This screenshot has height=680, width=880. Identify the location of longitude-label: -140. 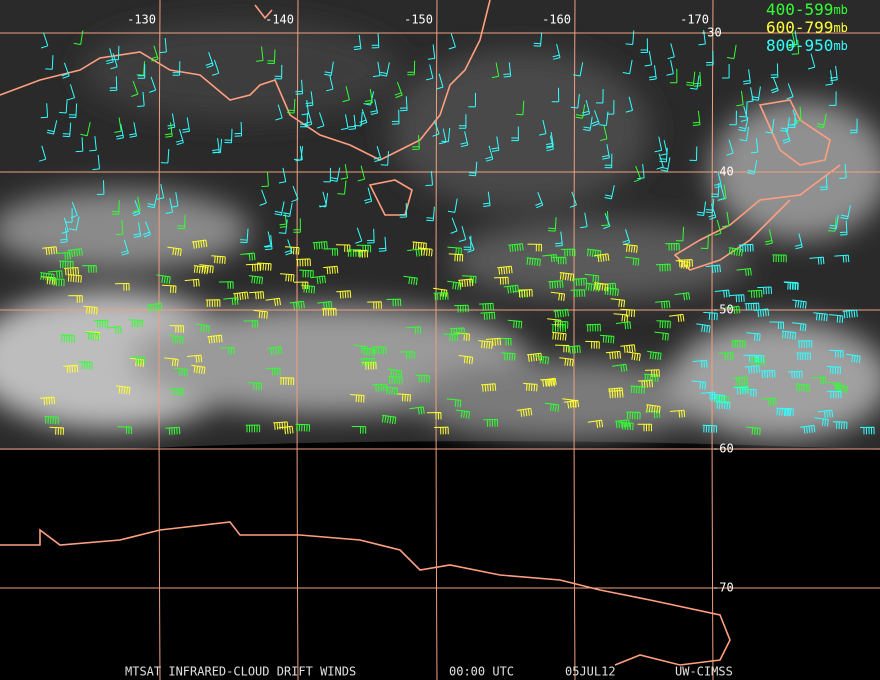
(279, 20).